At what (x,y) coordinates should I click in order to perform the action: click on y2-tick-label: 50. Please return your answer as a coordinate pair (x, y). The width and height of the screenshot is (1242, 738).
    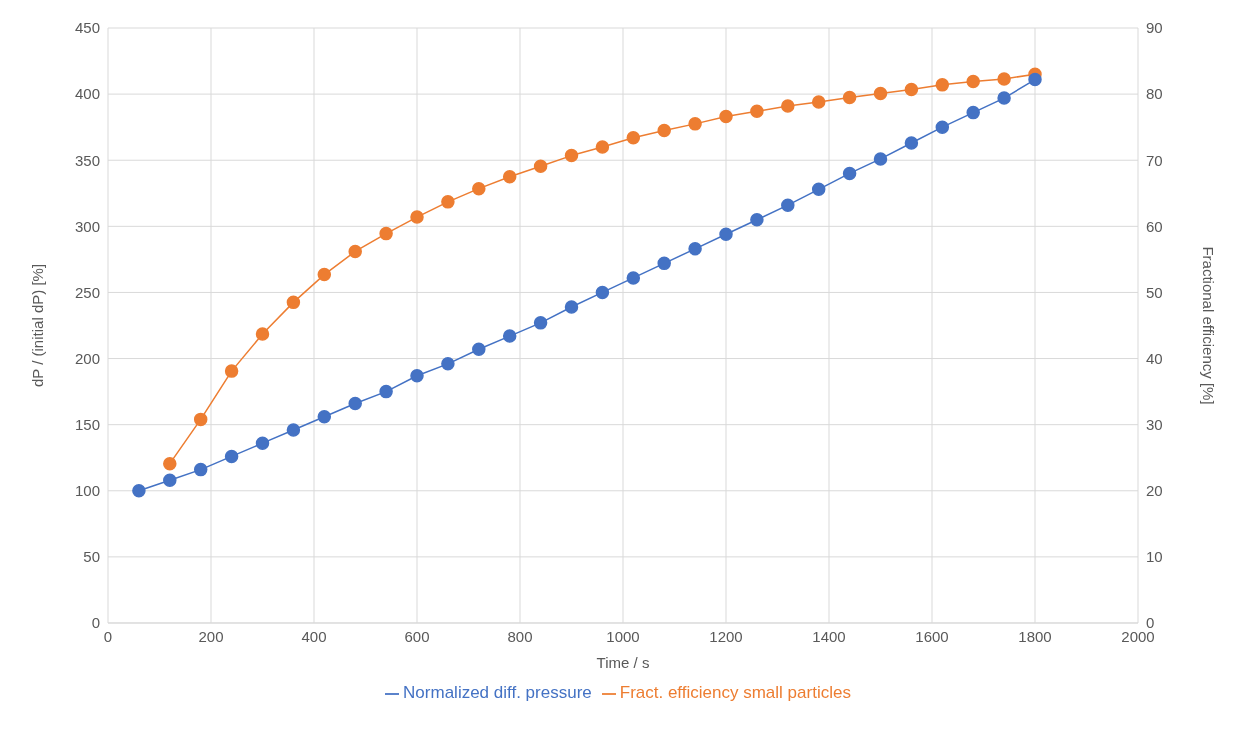
    Looking at the image, I should click on (1154, 292).